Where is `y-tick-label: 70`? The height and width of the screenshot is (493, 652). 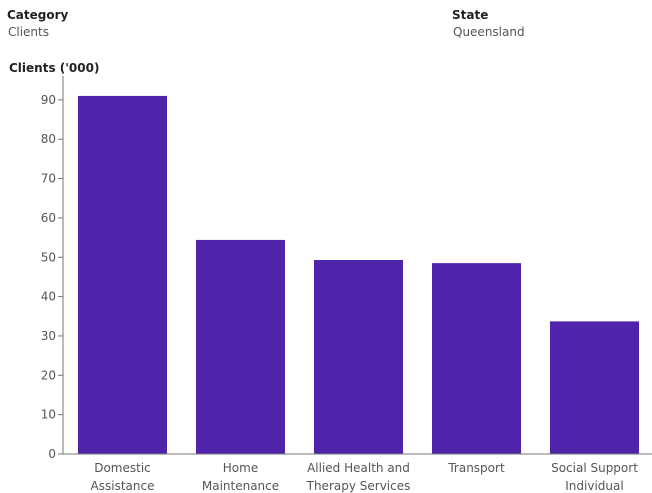 y-tick-label: 70 is located at coordinates (48, 179).